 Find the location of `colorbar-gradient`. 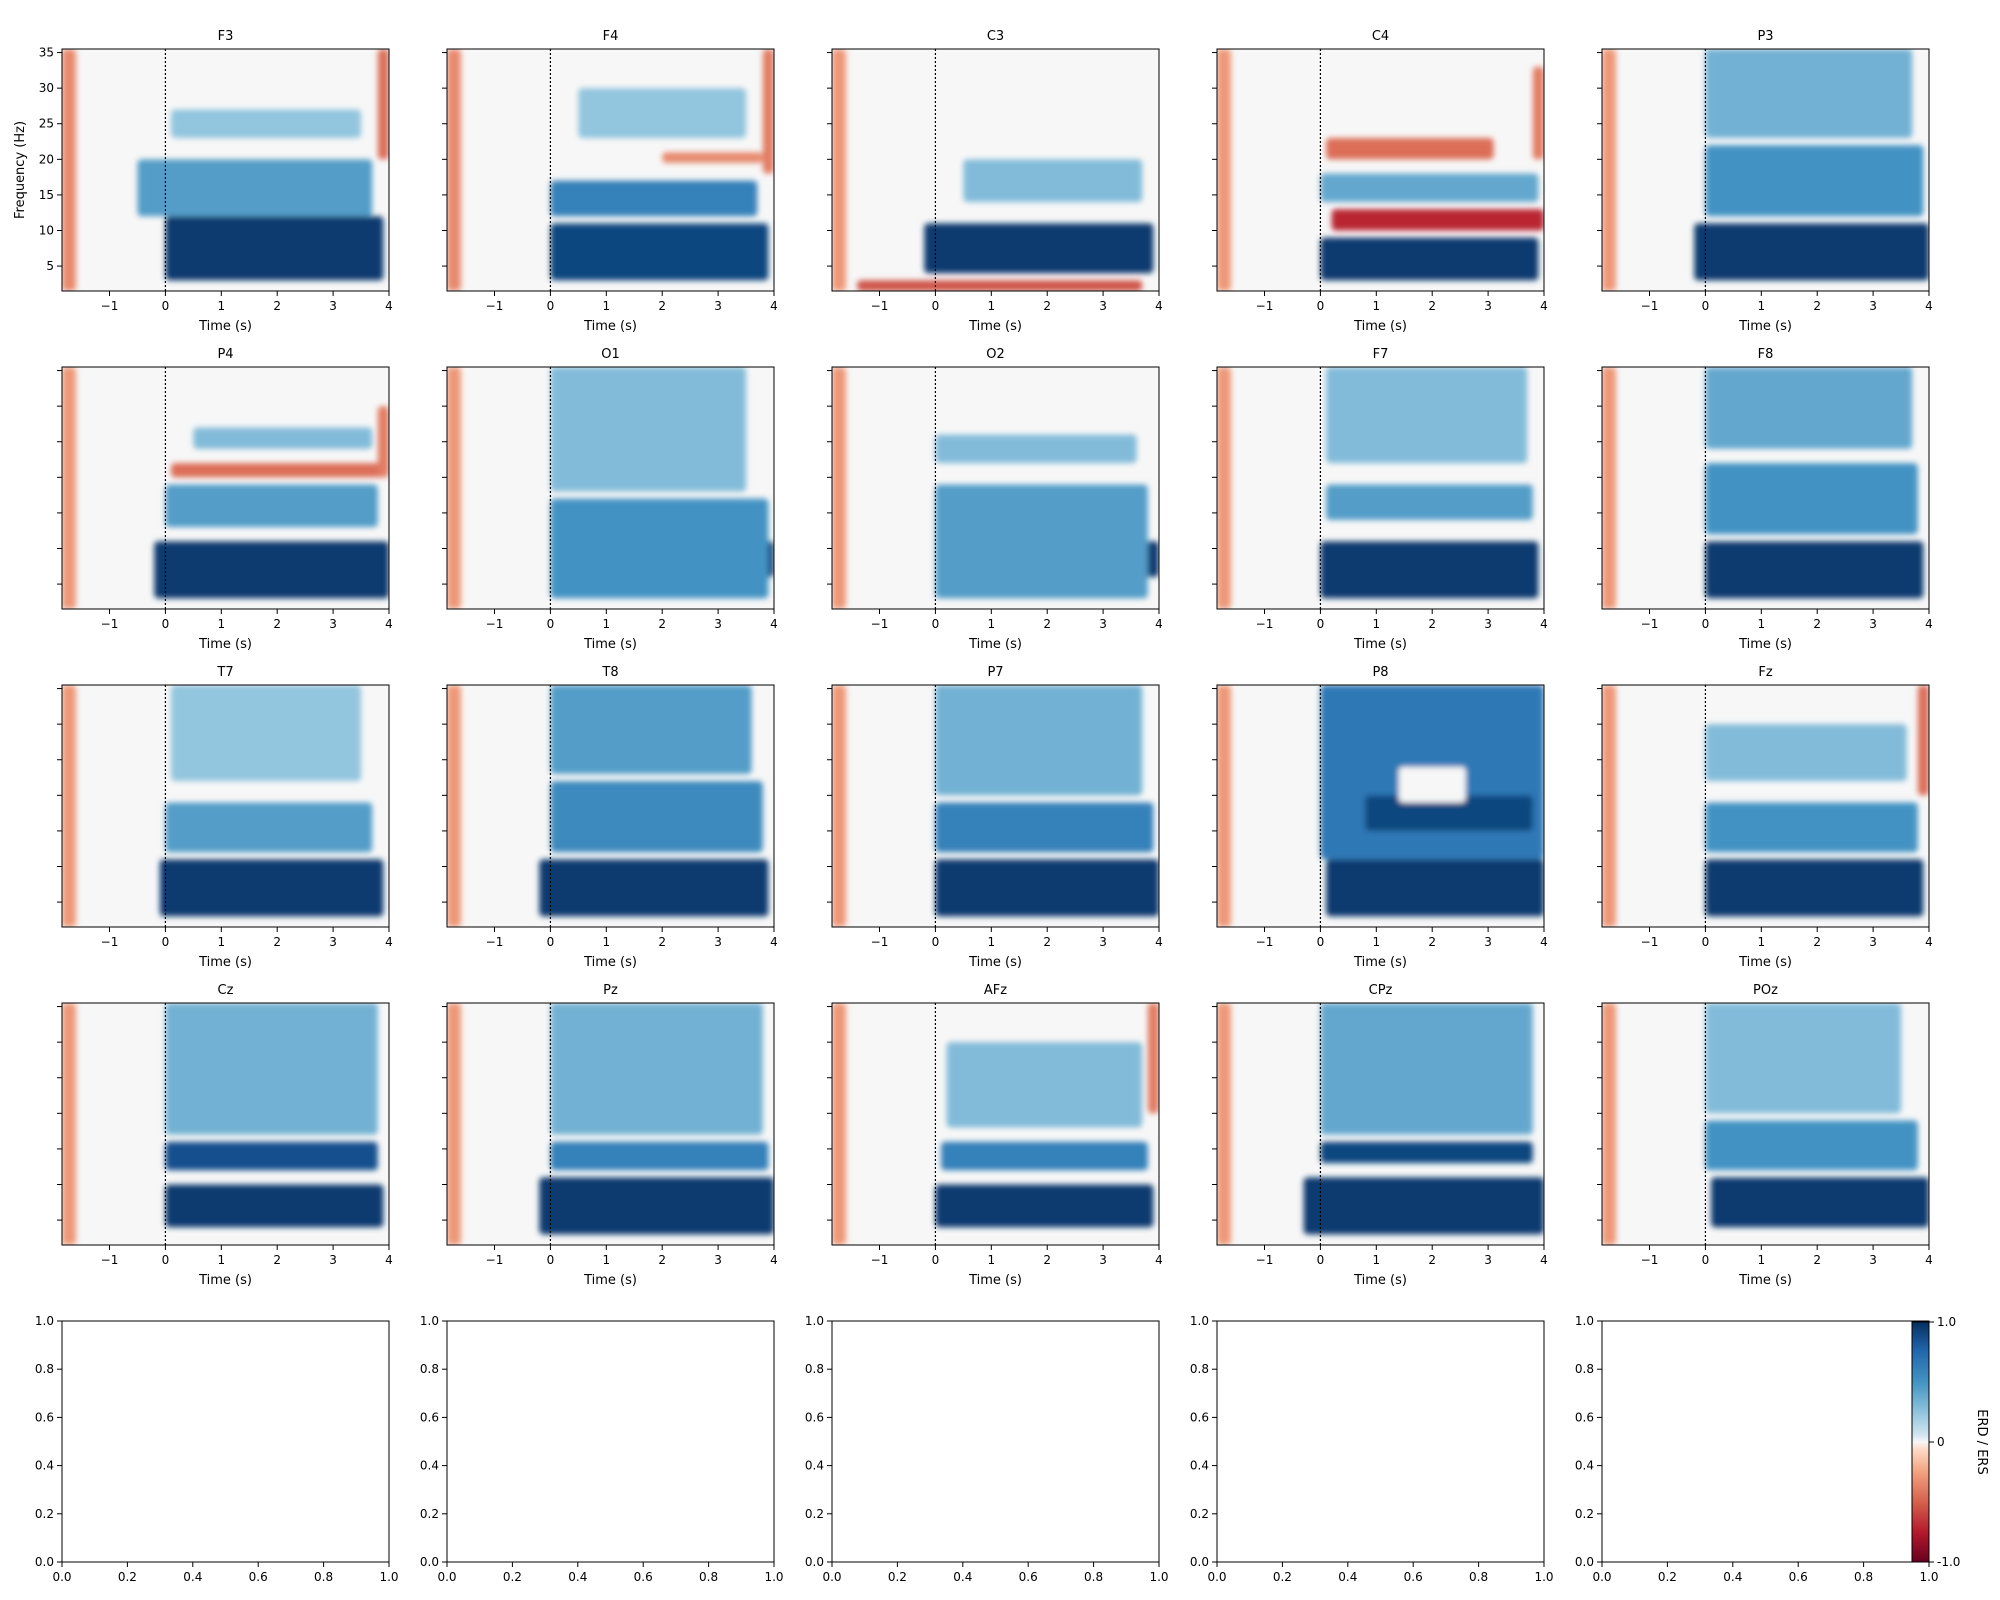

colorbar-gradient is located at coordinates (1920, 1442).